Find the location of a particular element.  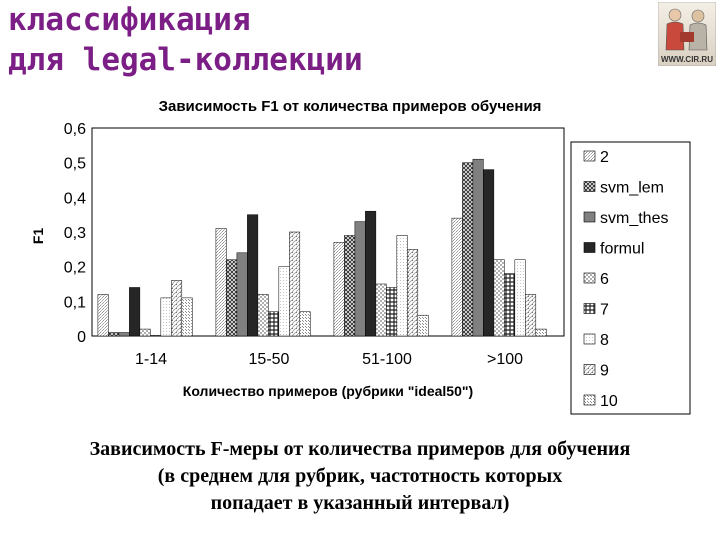

legend-label: 10 is located at coordinates (609, 401).